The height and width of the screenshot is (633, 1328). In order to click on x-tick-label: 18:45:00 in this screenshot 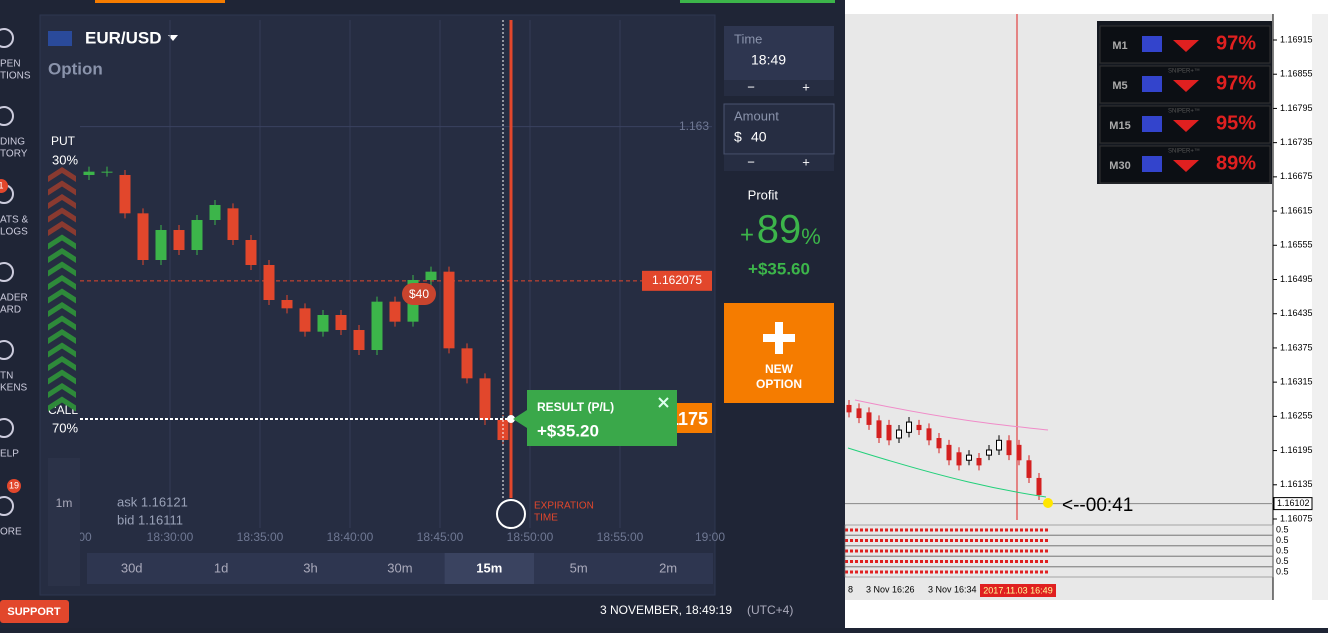, I will do `click(440, 537)`.